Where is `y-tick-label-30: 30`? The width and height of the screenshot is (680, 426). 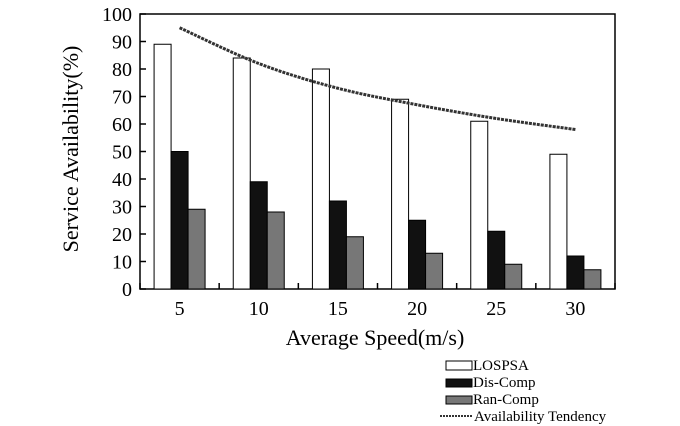
y-tick-label-30: 30 is located at coordinates (122, 208).